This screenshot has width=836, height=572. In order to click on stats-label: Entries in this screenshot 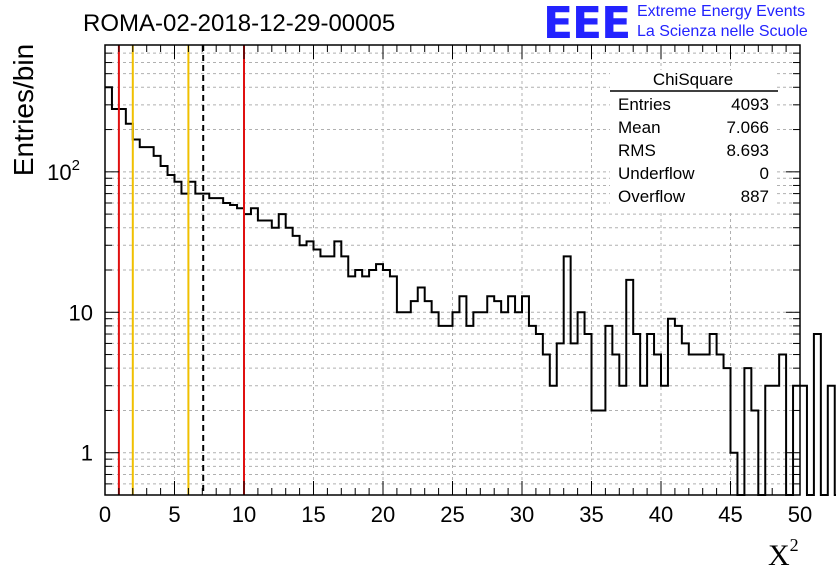, I will do `click(644, 104)`.